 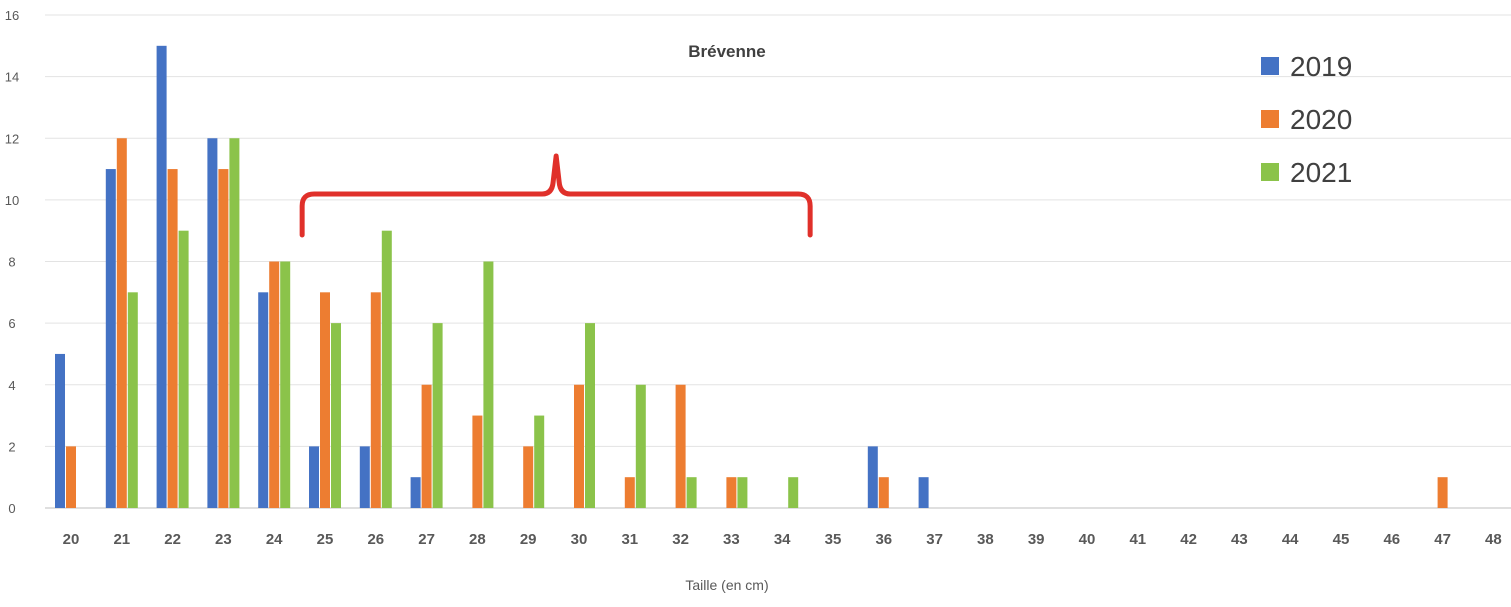 What do you see at coordinates (274, 539) in the screenshot?
I see `x-tick-label: 24` at bounding box center [274, 539].